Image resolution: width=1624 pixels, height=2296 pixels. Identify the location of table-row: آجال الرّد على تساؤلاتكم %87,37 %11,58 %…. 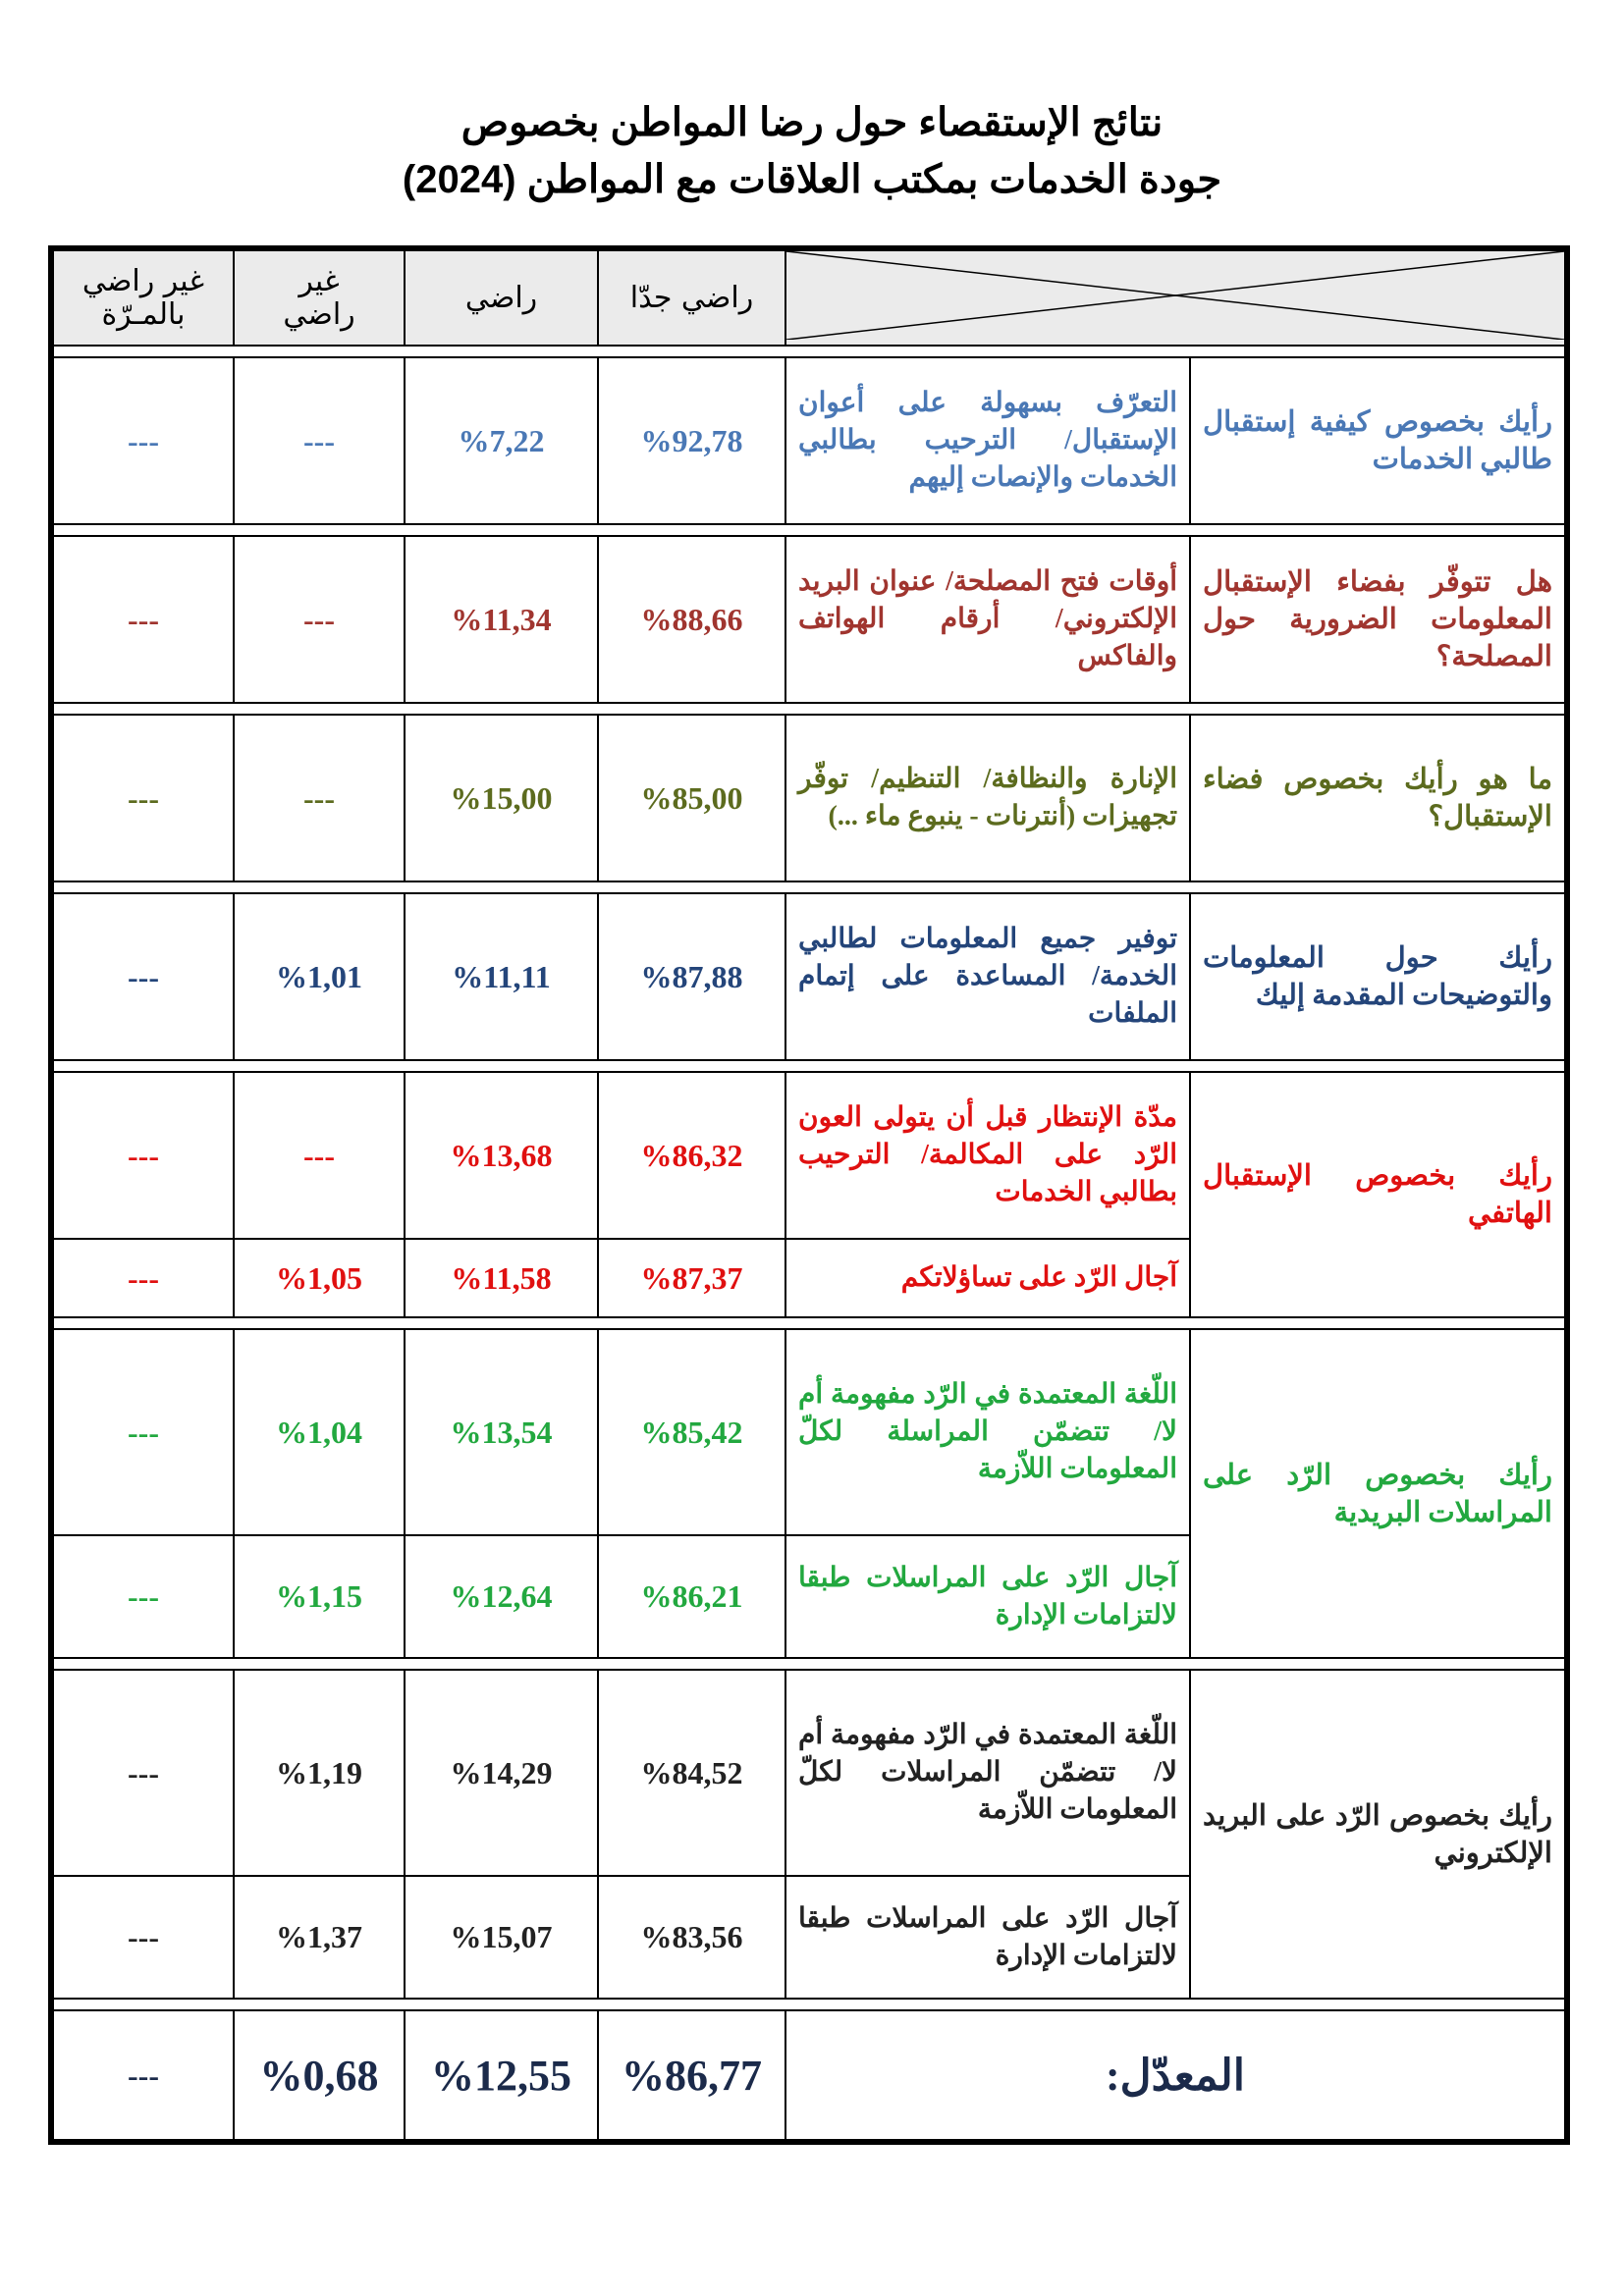
(808, 1278).